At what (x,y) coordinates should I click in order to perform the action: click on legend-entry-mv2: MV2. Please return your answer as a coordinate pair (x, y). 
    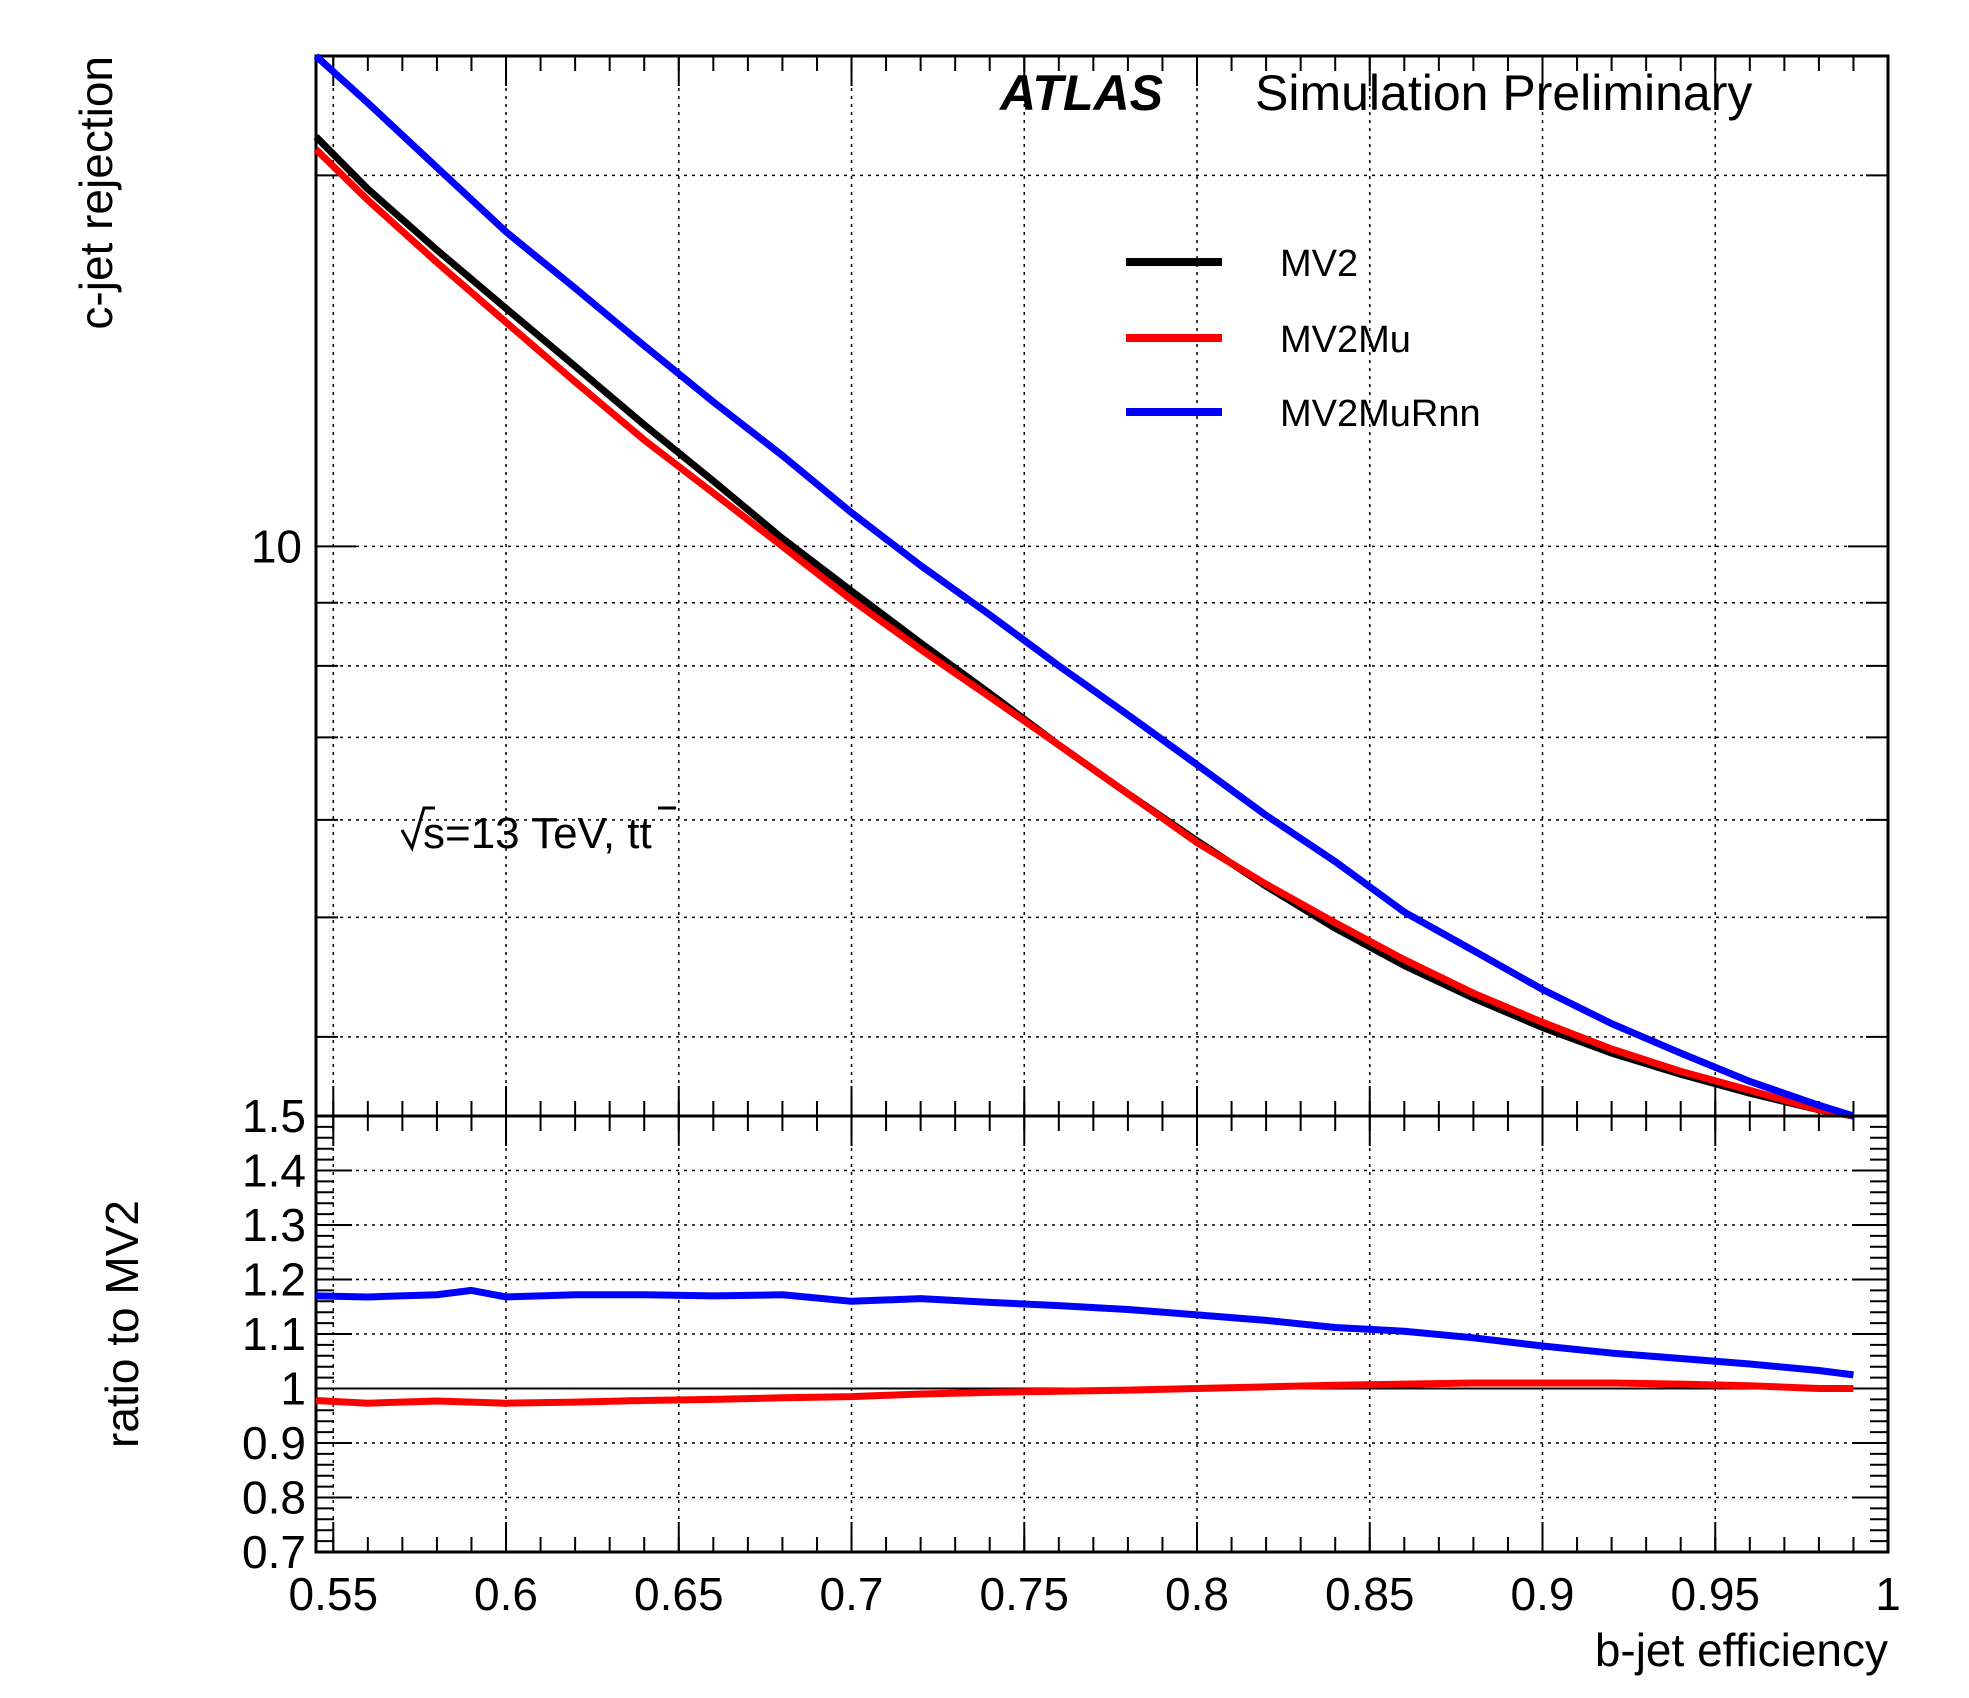
    Looking at the image, I should click on (1242, 264).